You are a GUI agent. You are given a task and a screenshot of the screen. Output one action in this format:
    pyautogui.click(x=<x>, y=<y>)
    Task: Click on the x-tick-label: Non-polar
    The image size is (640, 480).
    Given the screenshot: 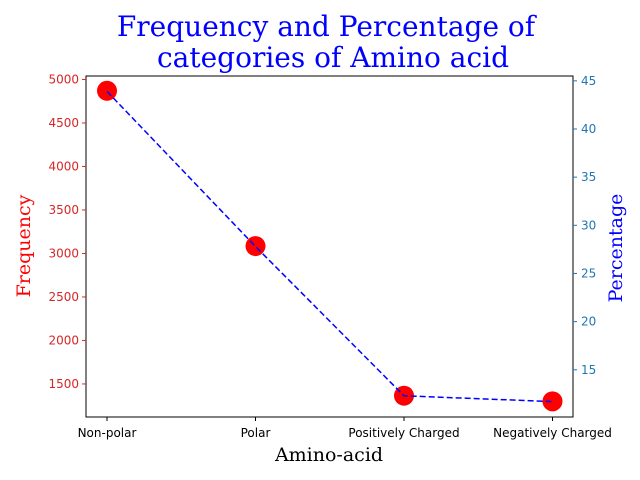 What is the action you would take?
    pyautogui.click(x=107, y=433)
    